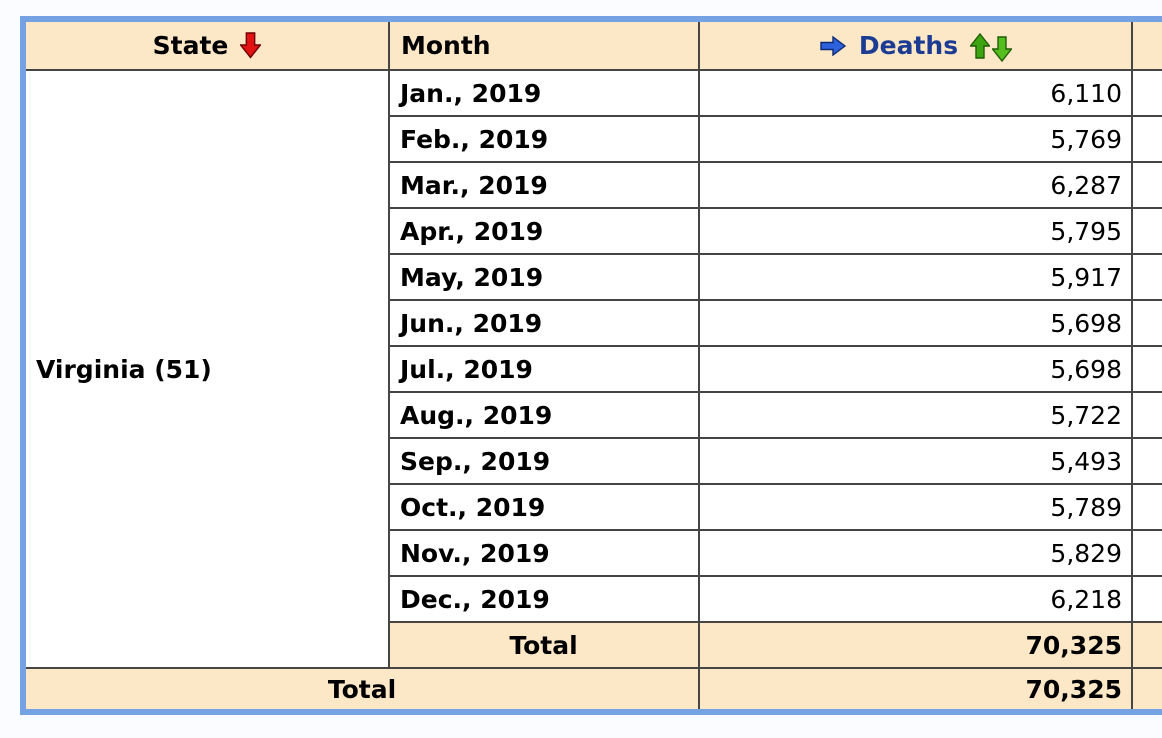 This screenshot has width=1162, height=738. I want to click on month-row: Jul., 2019 5,698, so click(594, 369).